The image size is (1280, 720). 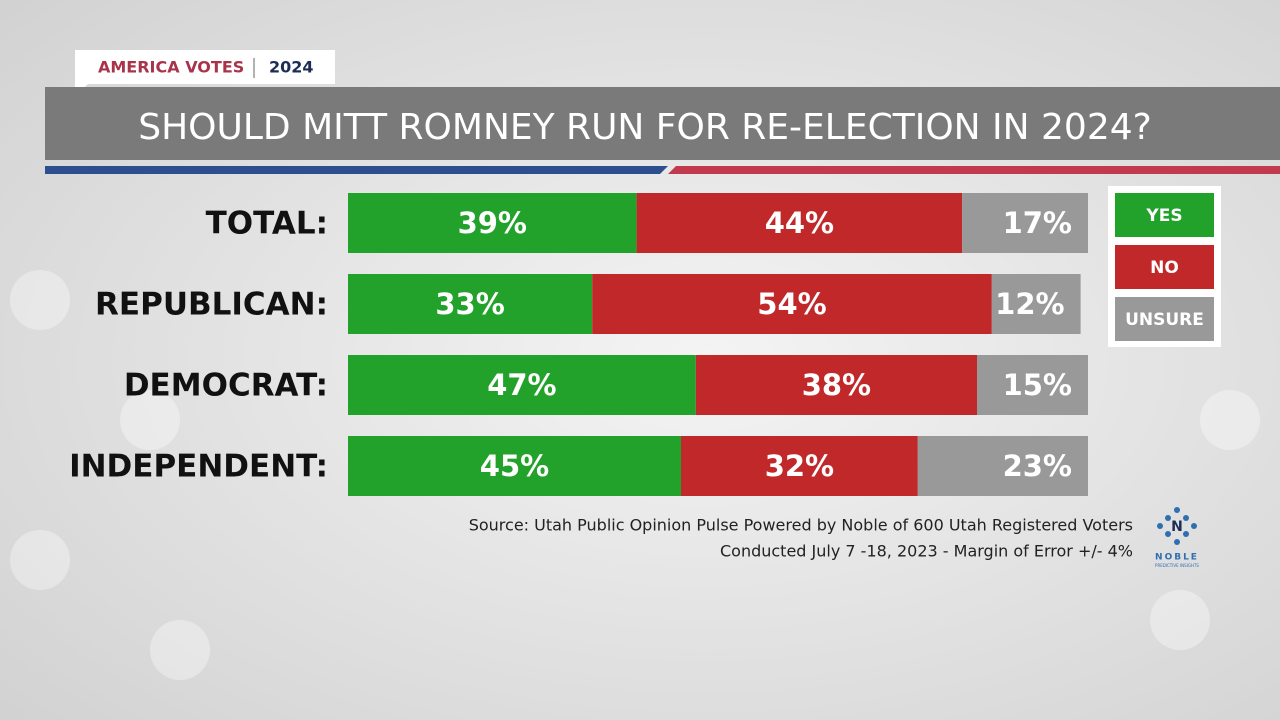 I want to click on kicker-year: 2024, so click(x=291, y=67).